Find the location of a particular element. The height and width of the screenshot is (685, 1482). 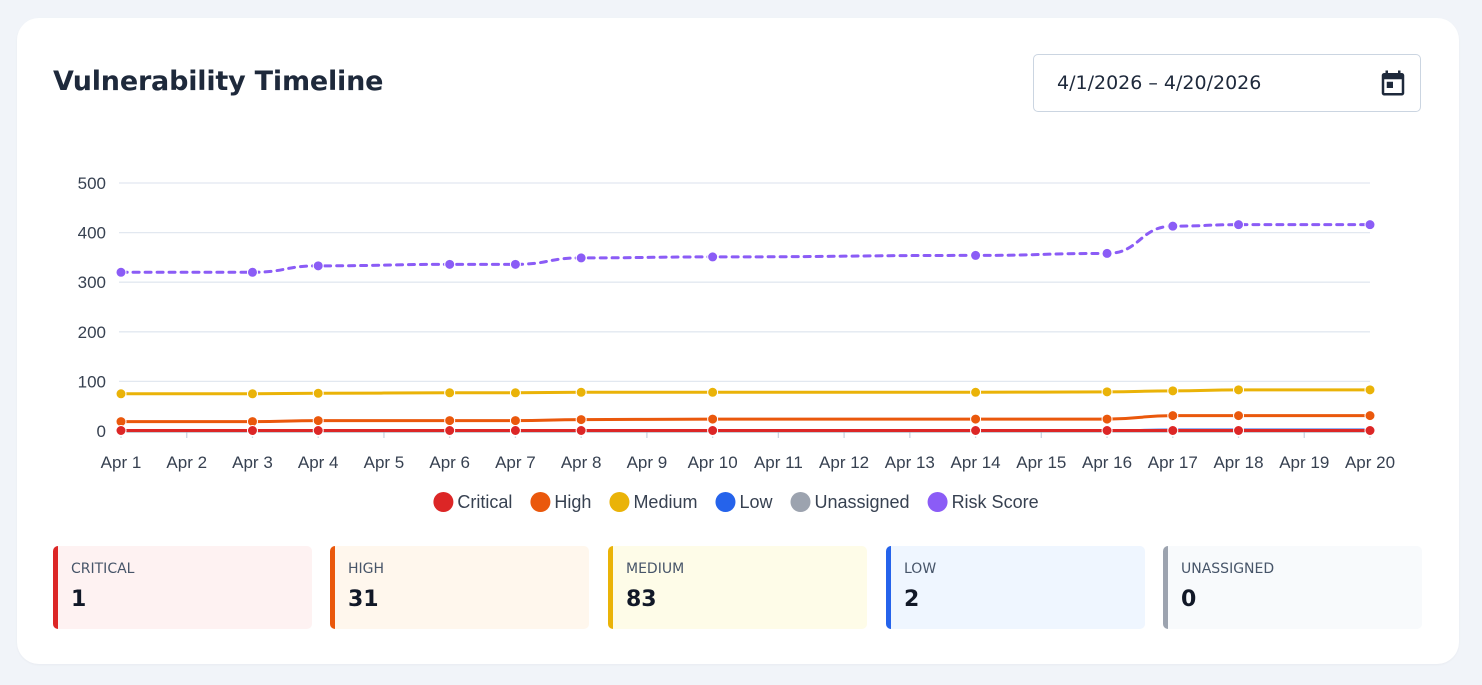

x-tick-label: Apr 12 is located at coordinates (844, 462).